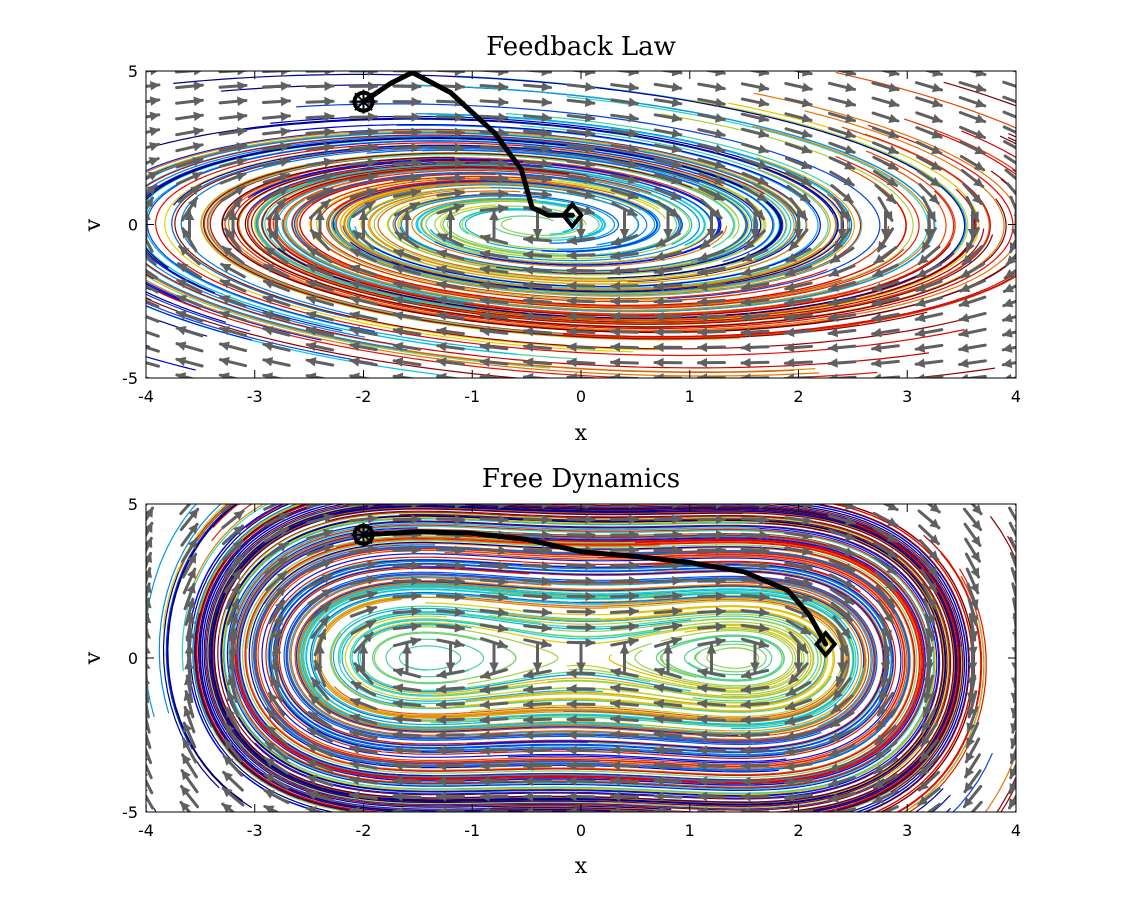 The width and height of the screenshot is (1123, 913). I want to click on end-marker, so click(572, 215).